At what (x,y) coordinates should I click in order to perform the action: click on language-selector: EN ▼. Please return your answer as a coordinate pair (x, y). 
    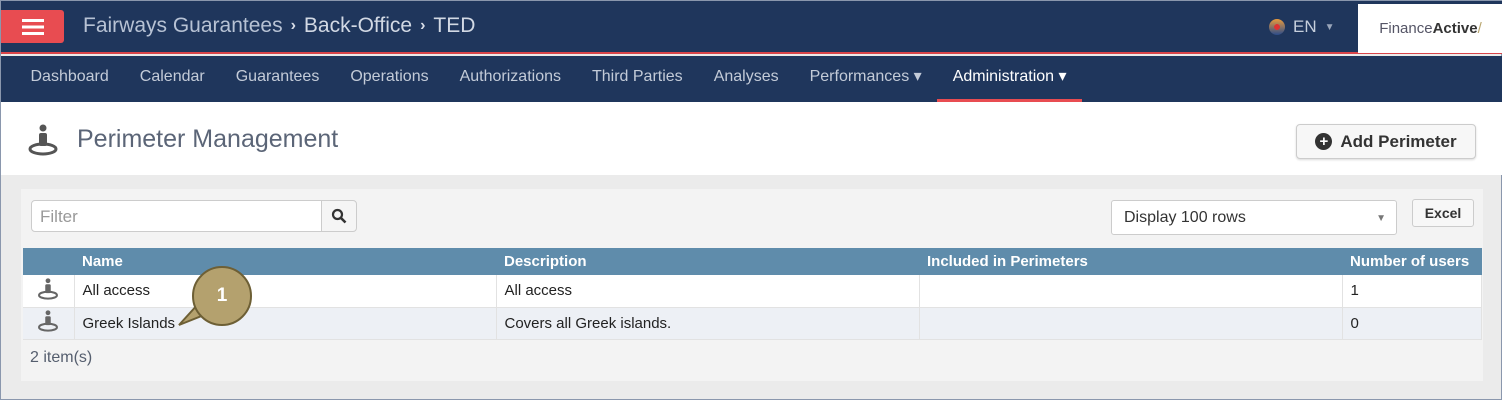
    Looking at the image, I should click on (1302, 27).